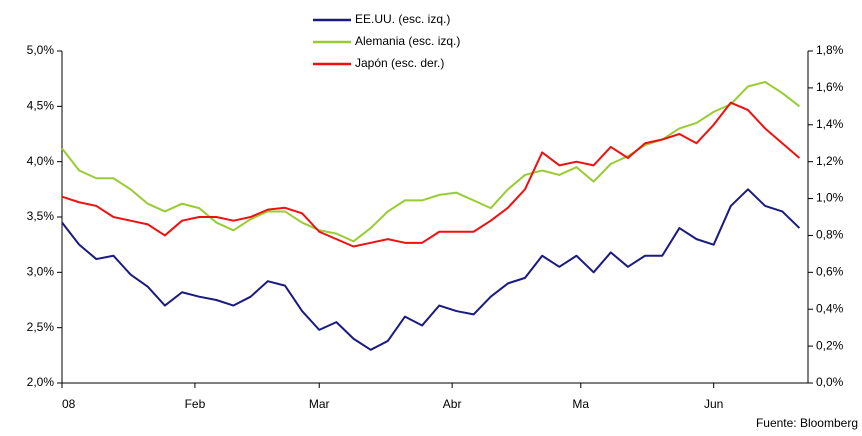 The width and height of the screenshot is (862, 436). I want to click on legend-label: Japón (esc. der.), so click(399, 63).